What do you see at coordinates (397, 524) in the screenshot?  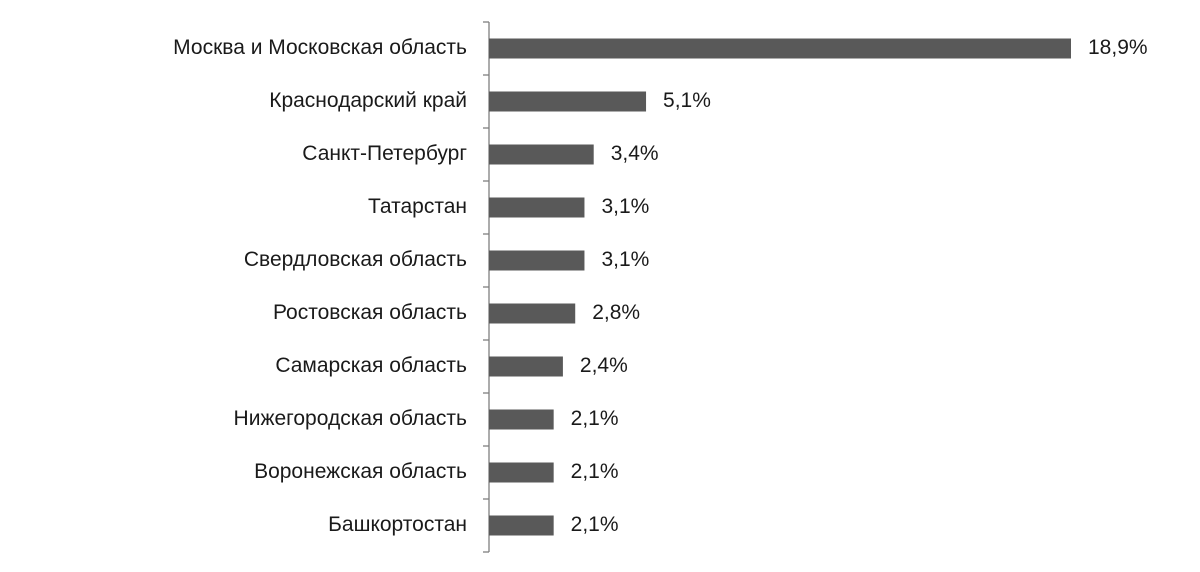 I see `category-label: Башкортостан` at bounding box center [397, 524].